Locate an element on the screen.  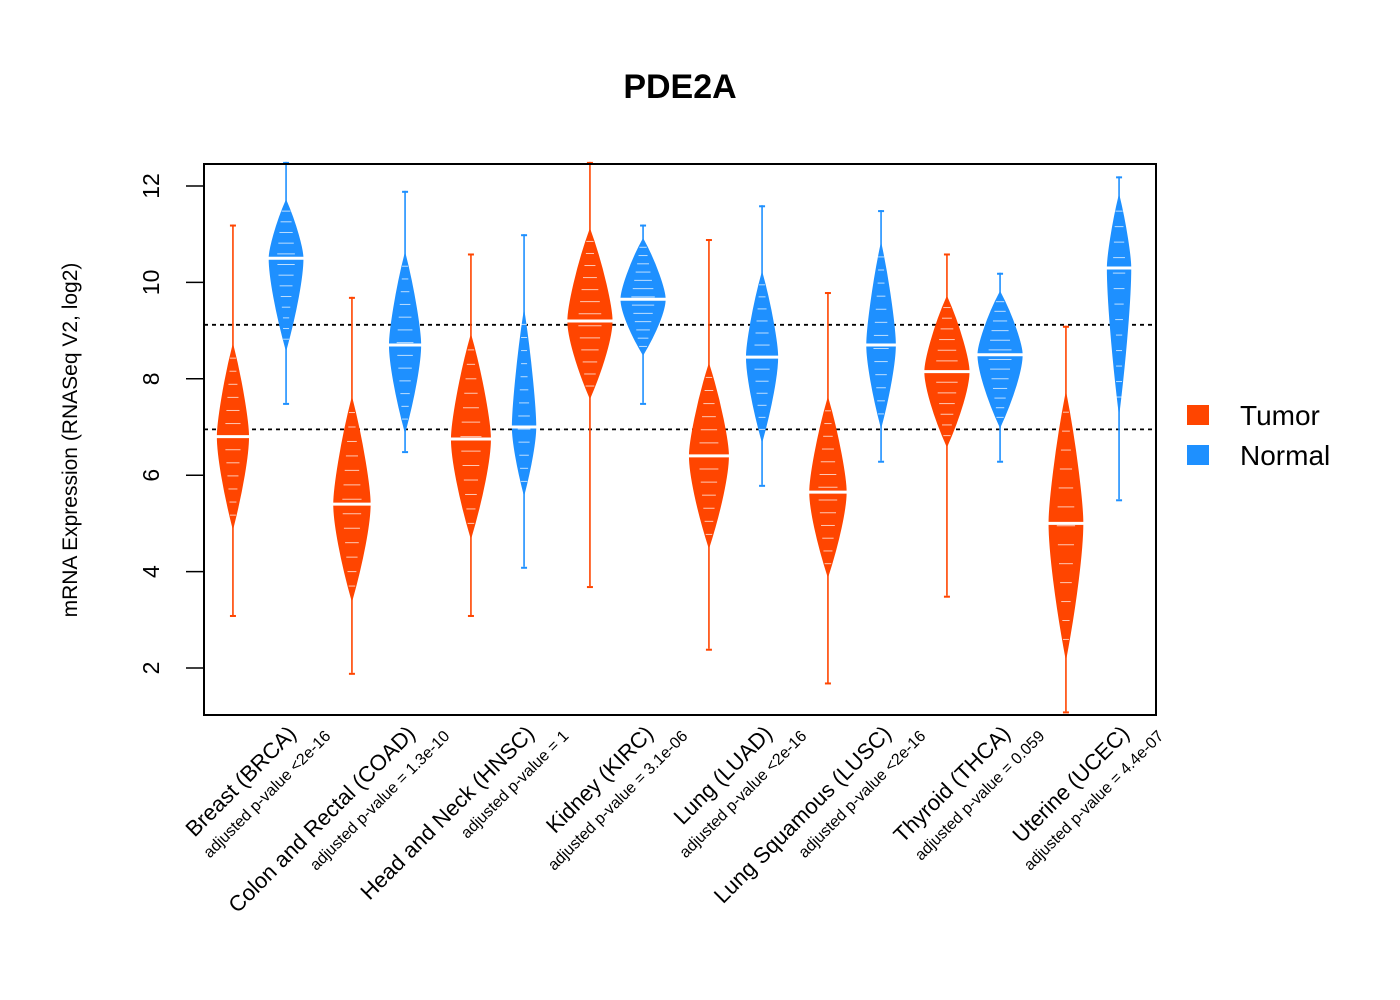
y-tick-label: 10 is located at coordinates (151, 283).